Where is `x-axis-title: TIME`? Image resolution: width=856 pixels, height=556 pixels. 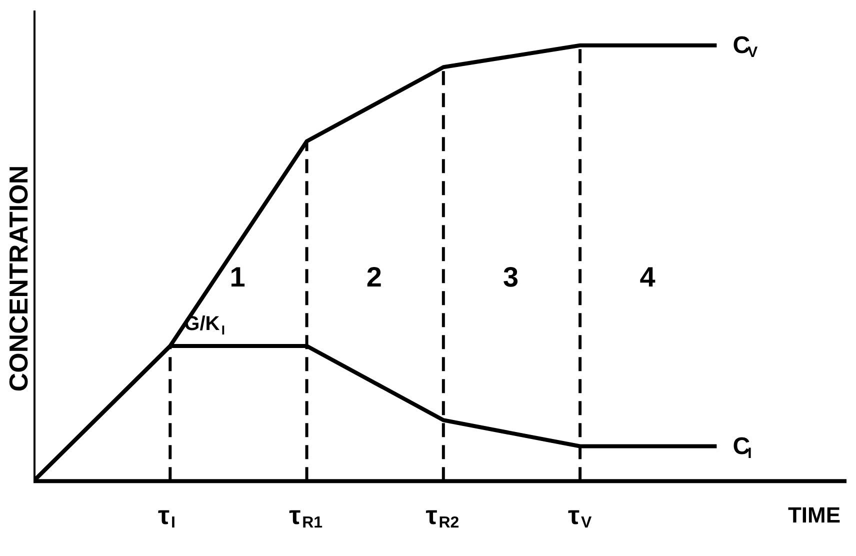 x-axis-title: TIME is located at coordinates (814, 515).